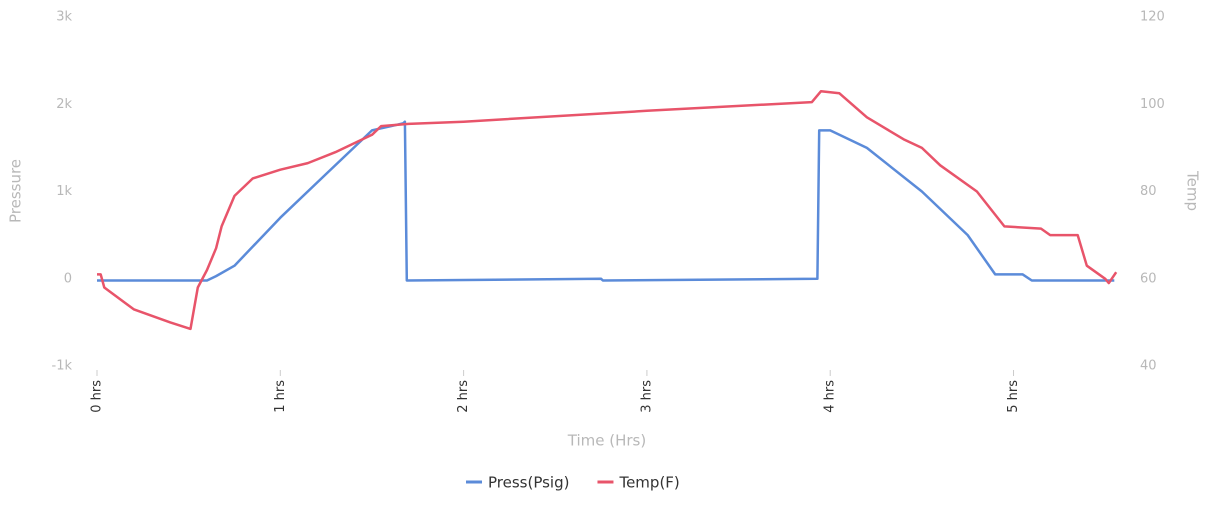  I want to click on y2-tick-label: 100, so click(1152, 104).